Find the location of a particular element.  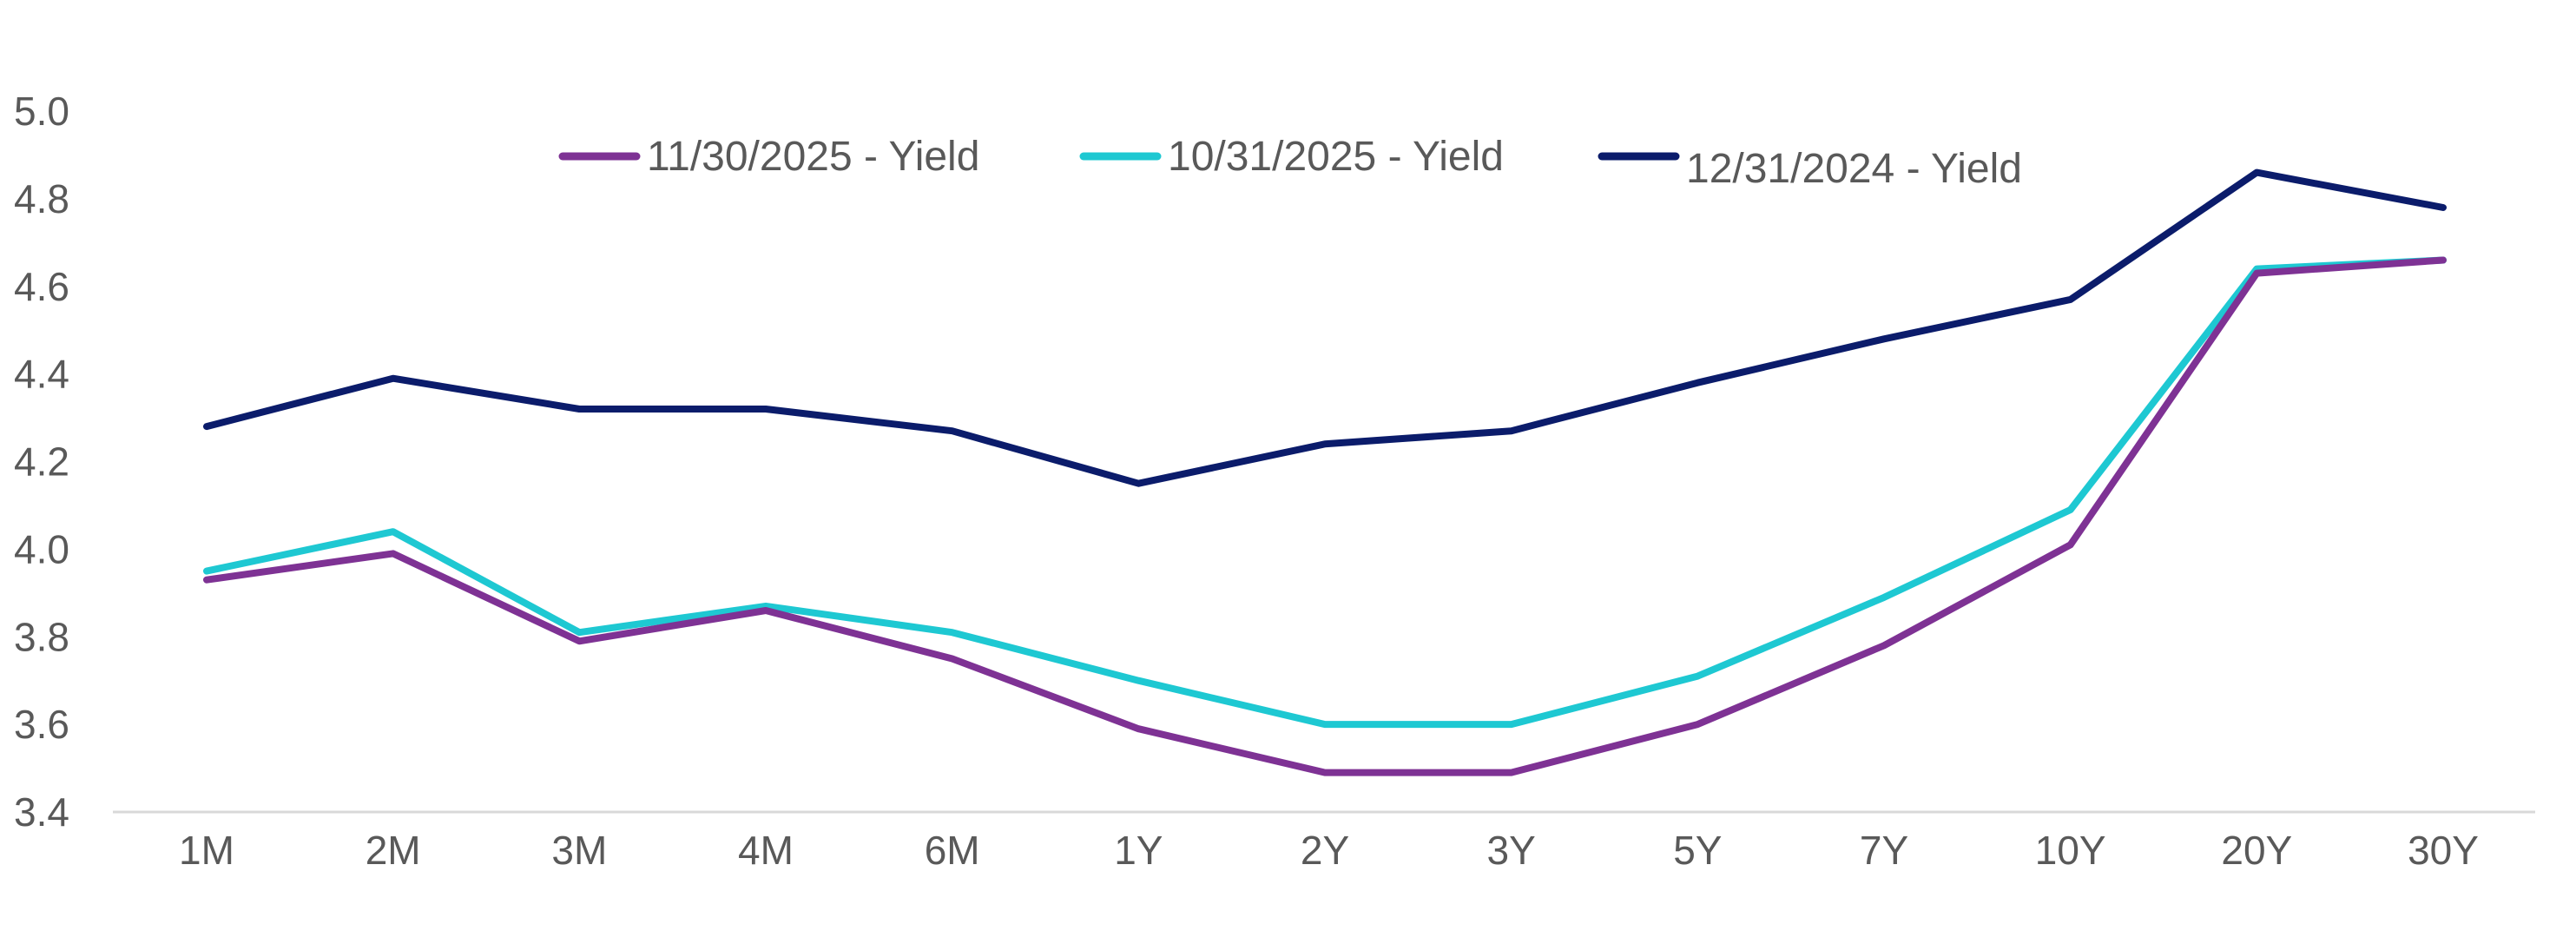

x-tick-label: 6M is located at coordinates (952, 850).